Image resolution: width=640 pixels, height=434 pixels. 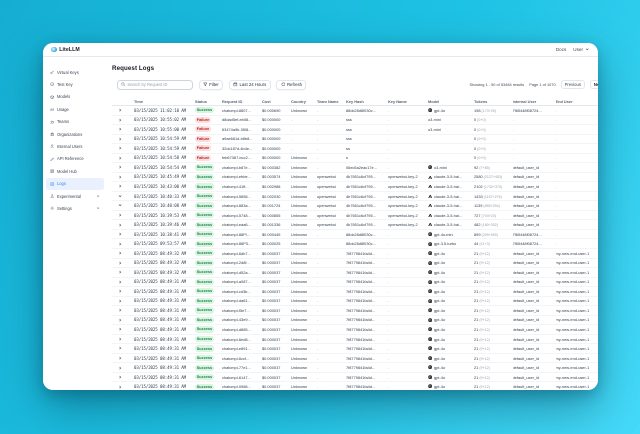 What do you see at coordinates (75, 97) in the screenshot?
I see `sidebar-item-models: Models` at bounding box center [75, 97].